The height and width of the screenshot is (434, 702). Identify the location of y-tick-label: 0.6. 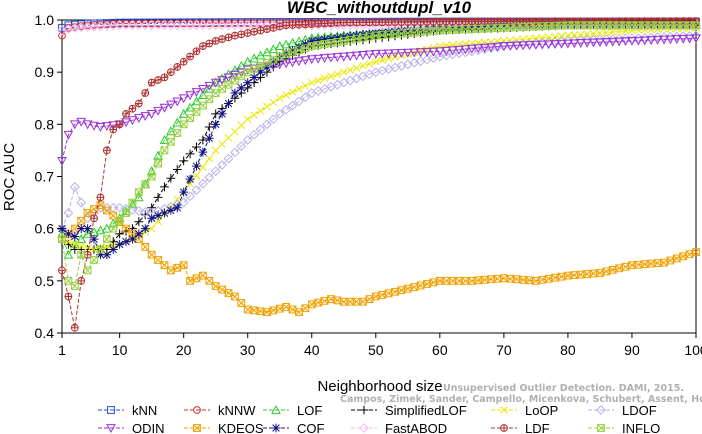
(45, 229).